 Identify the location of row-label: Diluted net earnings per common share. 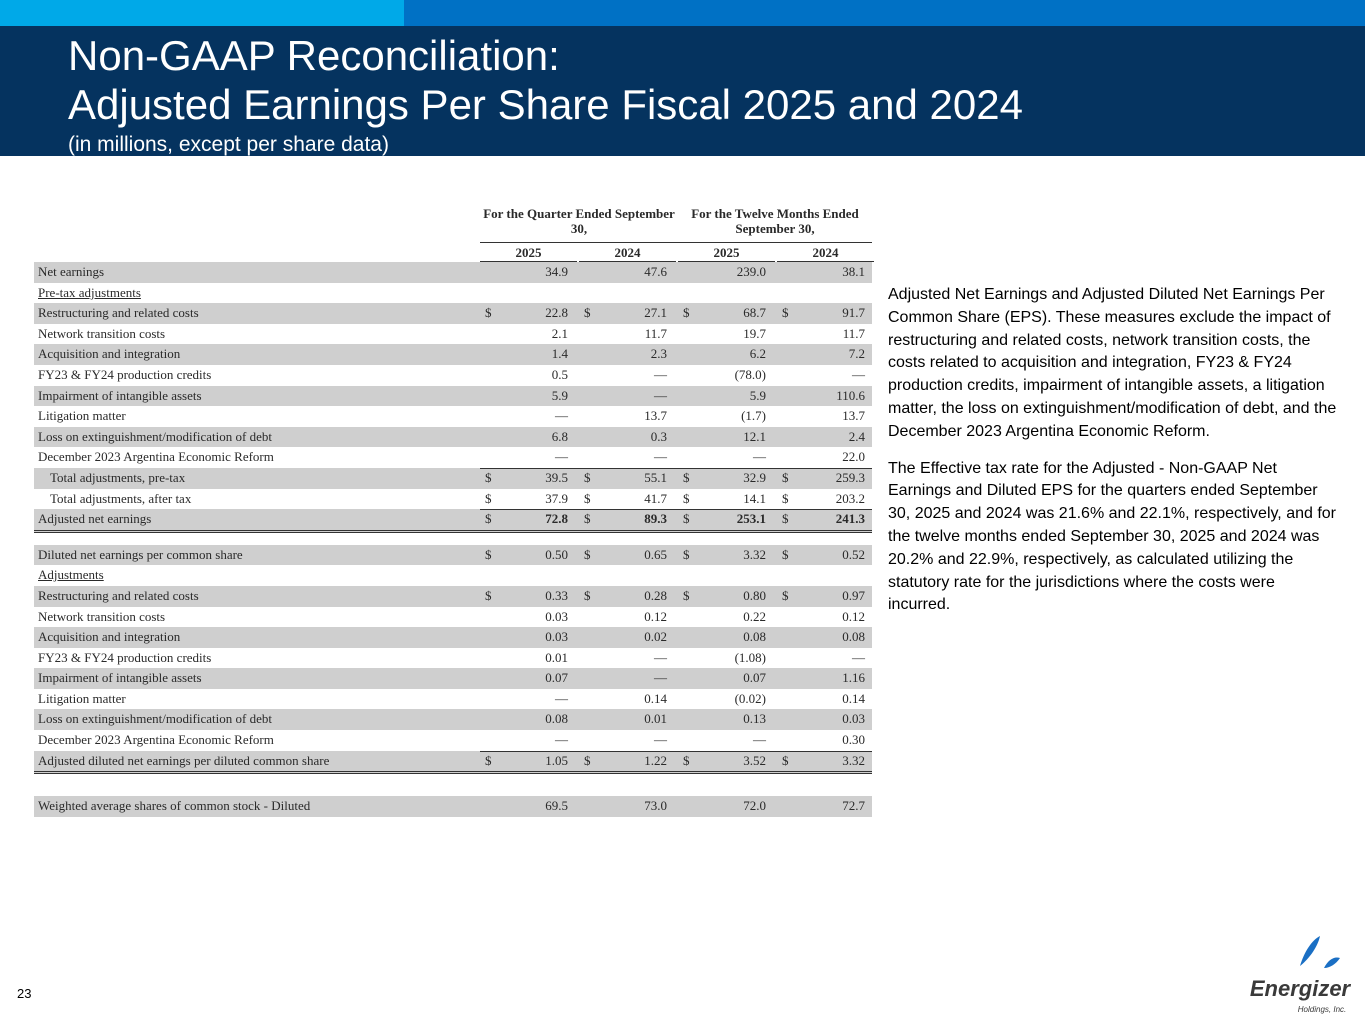
(140, 554).